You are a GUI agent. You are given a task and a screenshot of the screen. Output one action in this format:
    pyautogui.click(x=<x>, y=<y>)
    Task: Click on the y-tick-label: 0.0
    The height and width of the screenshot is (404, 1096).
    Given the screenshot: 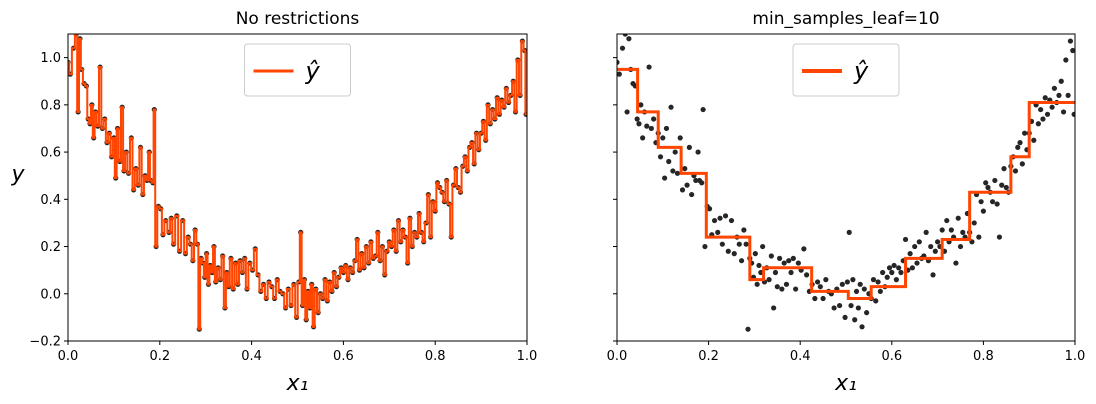 What is the action you would take?
    pyautogui.click(x=50, y=294)
    